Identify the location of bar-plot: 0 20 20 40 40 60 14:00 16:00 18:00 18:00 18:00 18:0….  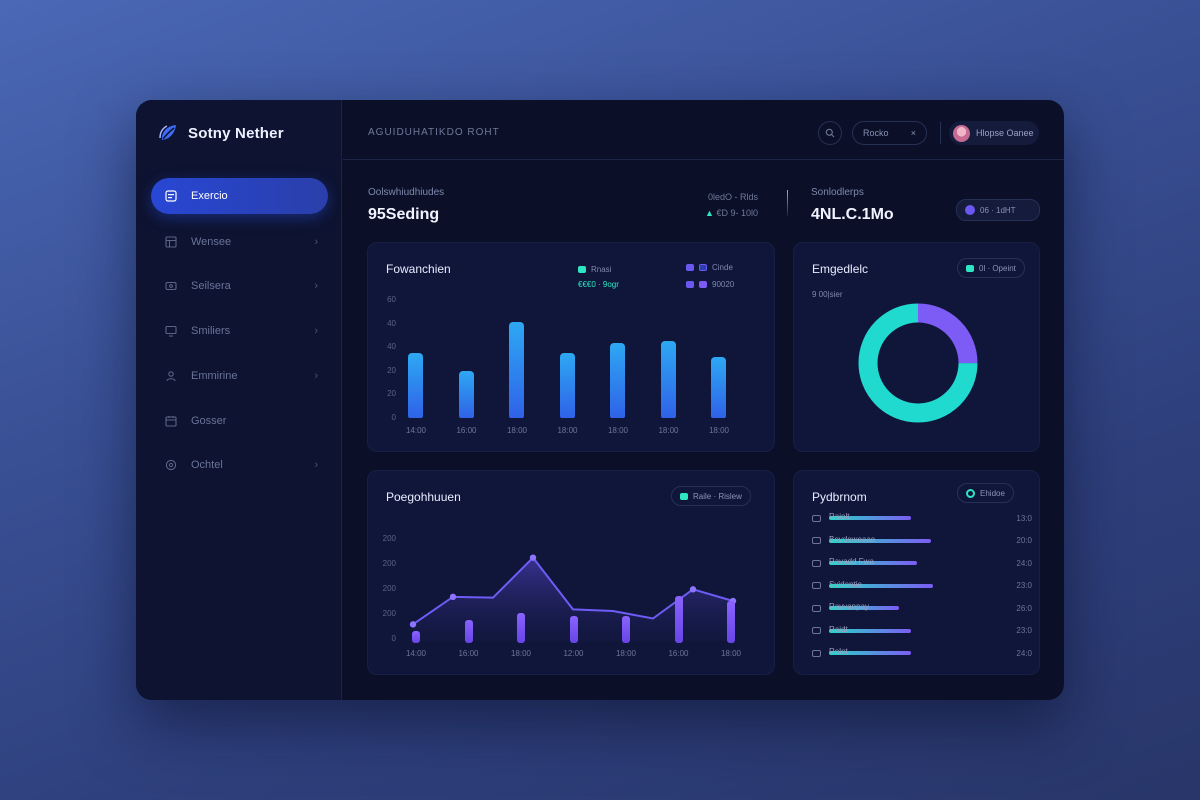
(572, 348).